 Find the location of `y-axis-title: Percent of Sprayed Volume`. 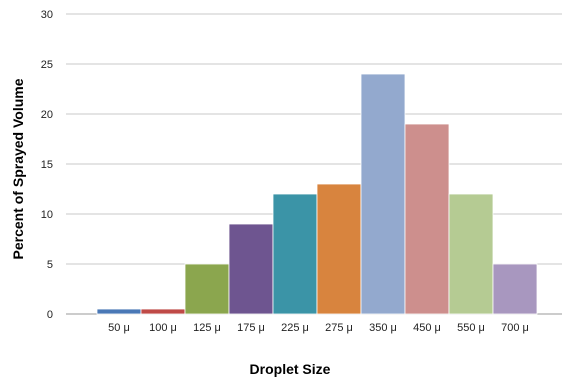

y-axis-title: Percent of Sprayed Volume is located at coordinates (18, 168).